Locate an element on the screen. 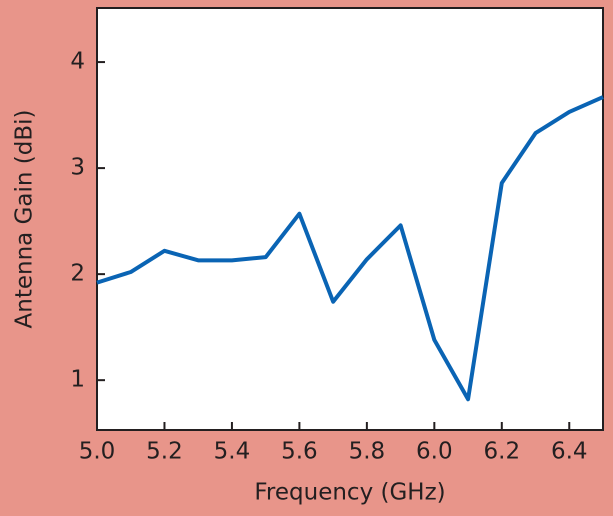  x-tick-label: 5.0 is located at coordinates (97, 452).